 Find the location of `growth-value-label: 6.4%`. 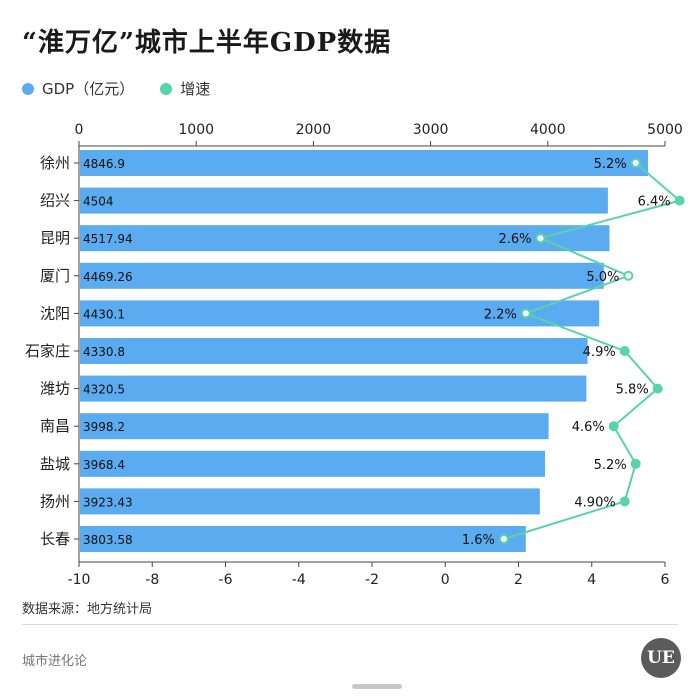

growth-value-label: 6.4% is located at coordinates (654, 202).